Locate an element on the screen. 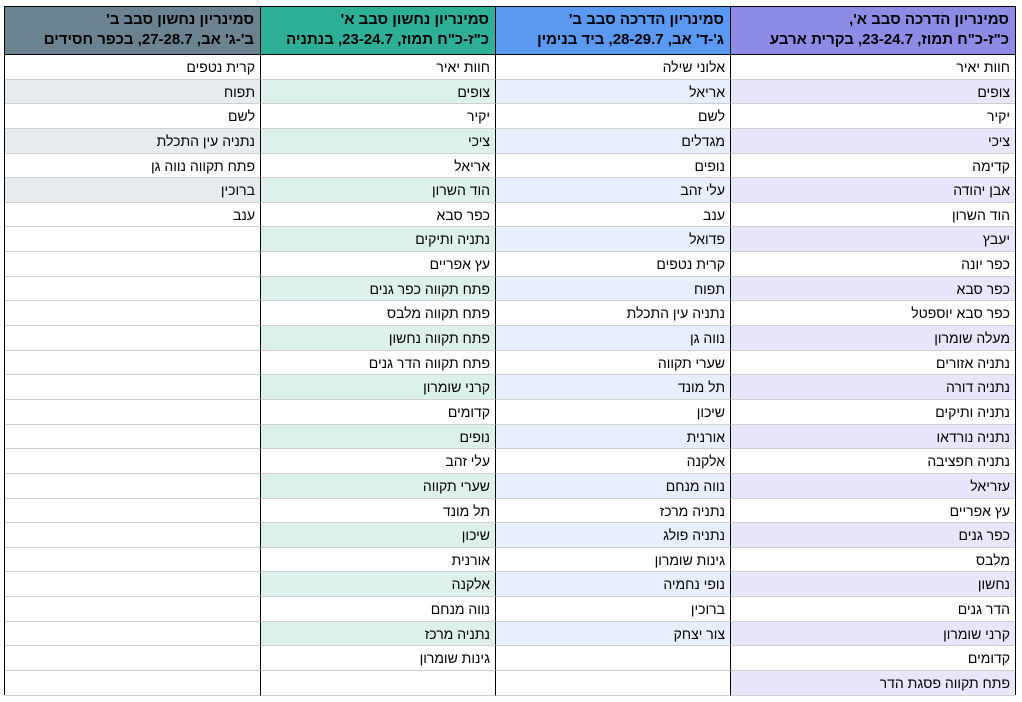  table-cell: צור יצחק is located at coordinates (612, 634).